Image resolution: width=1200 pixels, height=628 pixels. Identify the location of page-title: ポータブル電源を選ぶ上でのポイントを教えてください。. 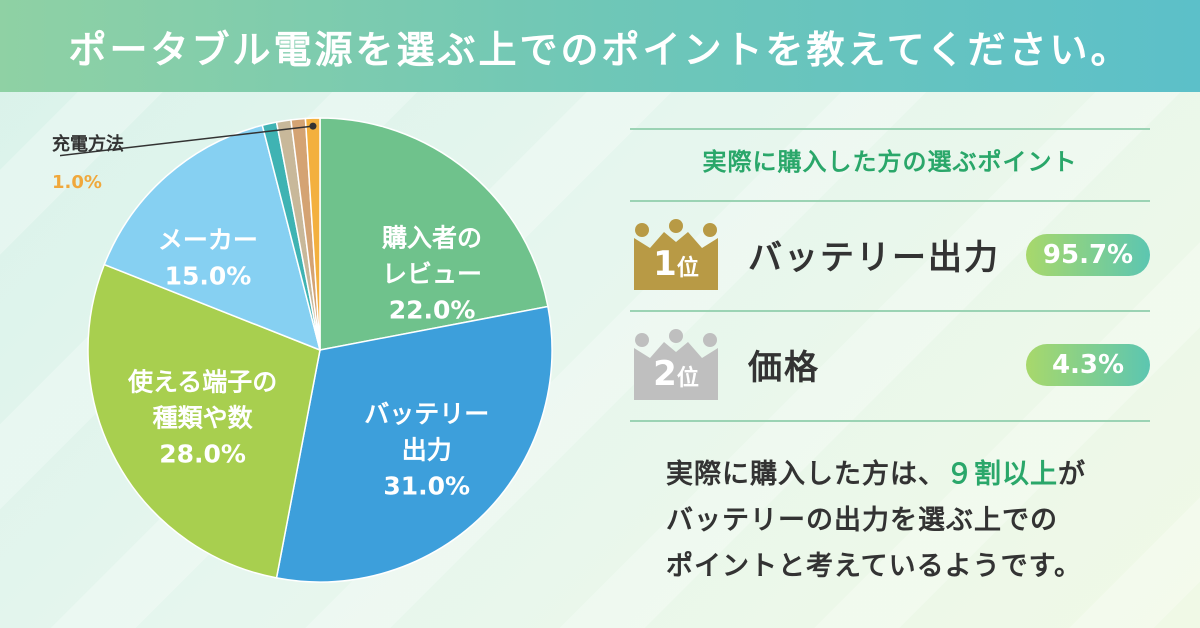
(600, 49).